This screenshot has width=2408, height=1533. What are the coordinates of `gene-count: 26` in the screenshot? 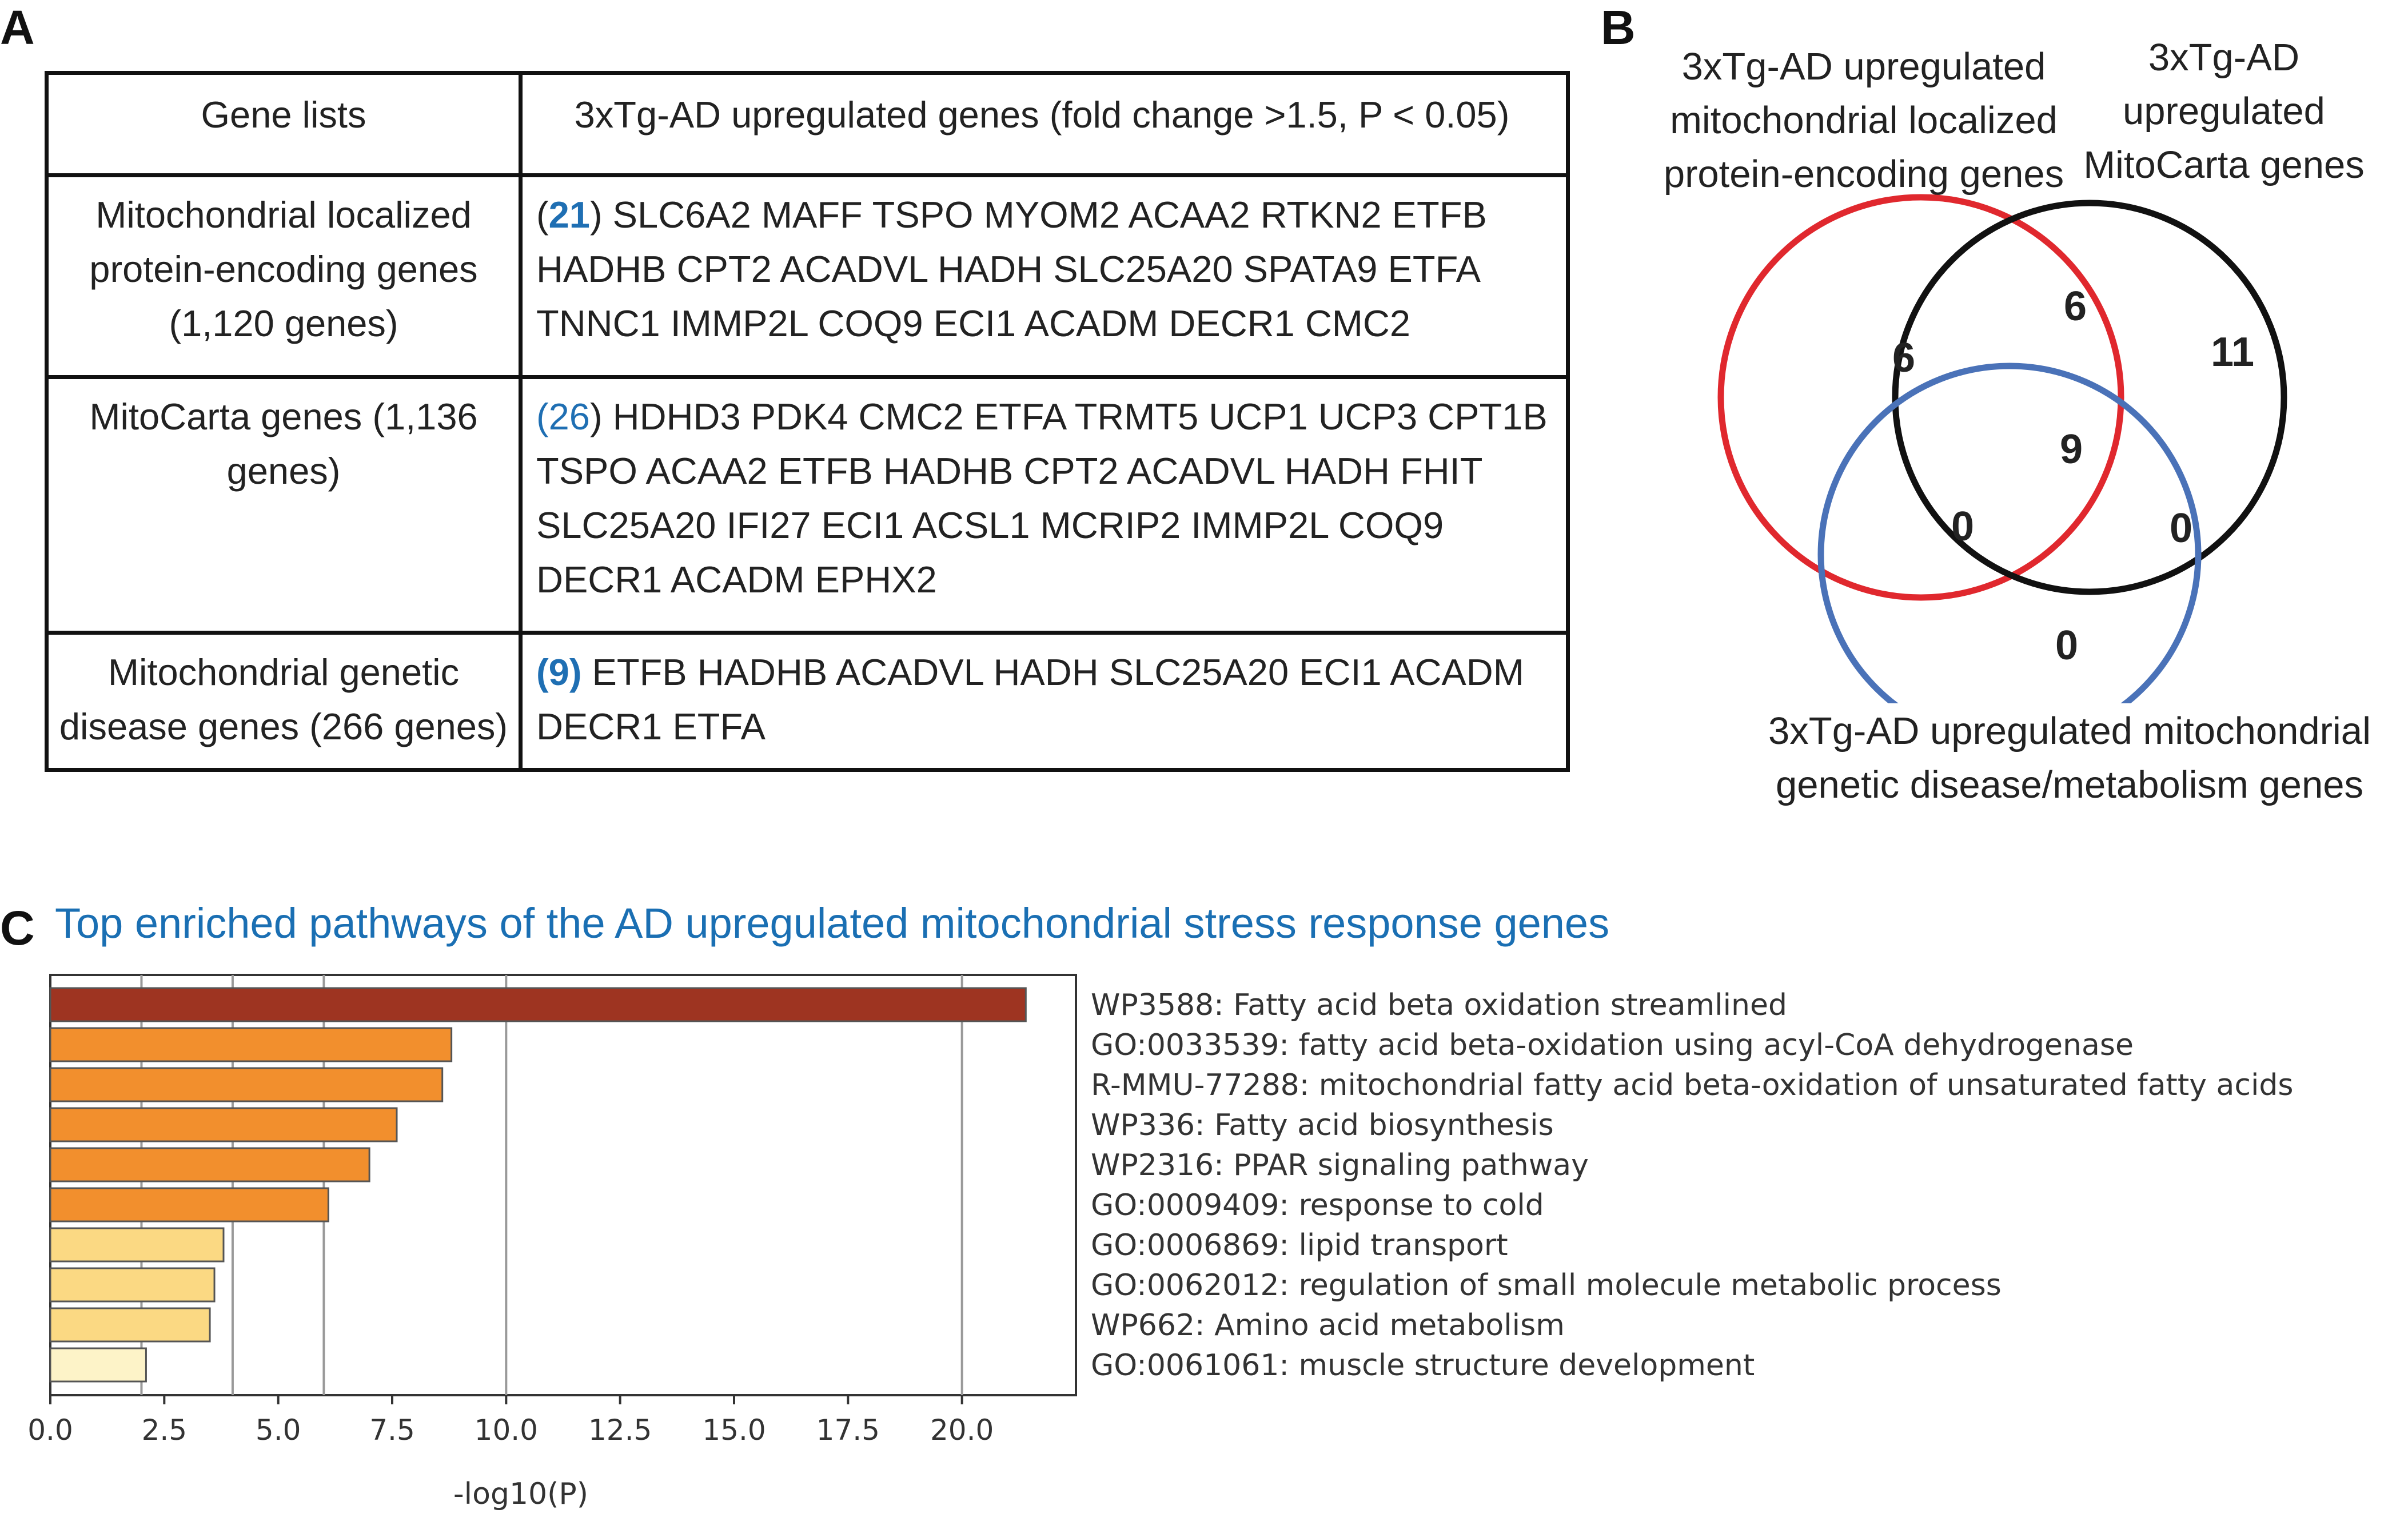 It's located at (569, 416).